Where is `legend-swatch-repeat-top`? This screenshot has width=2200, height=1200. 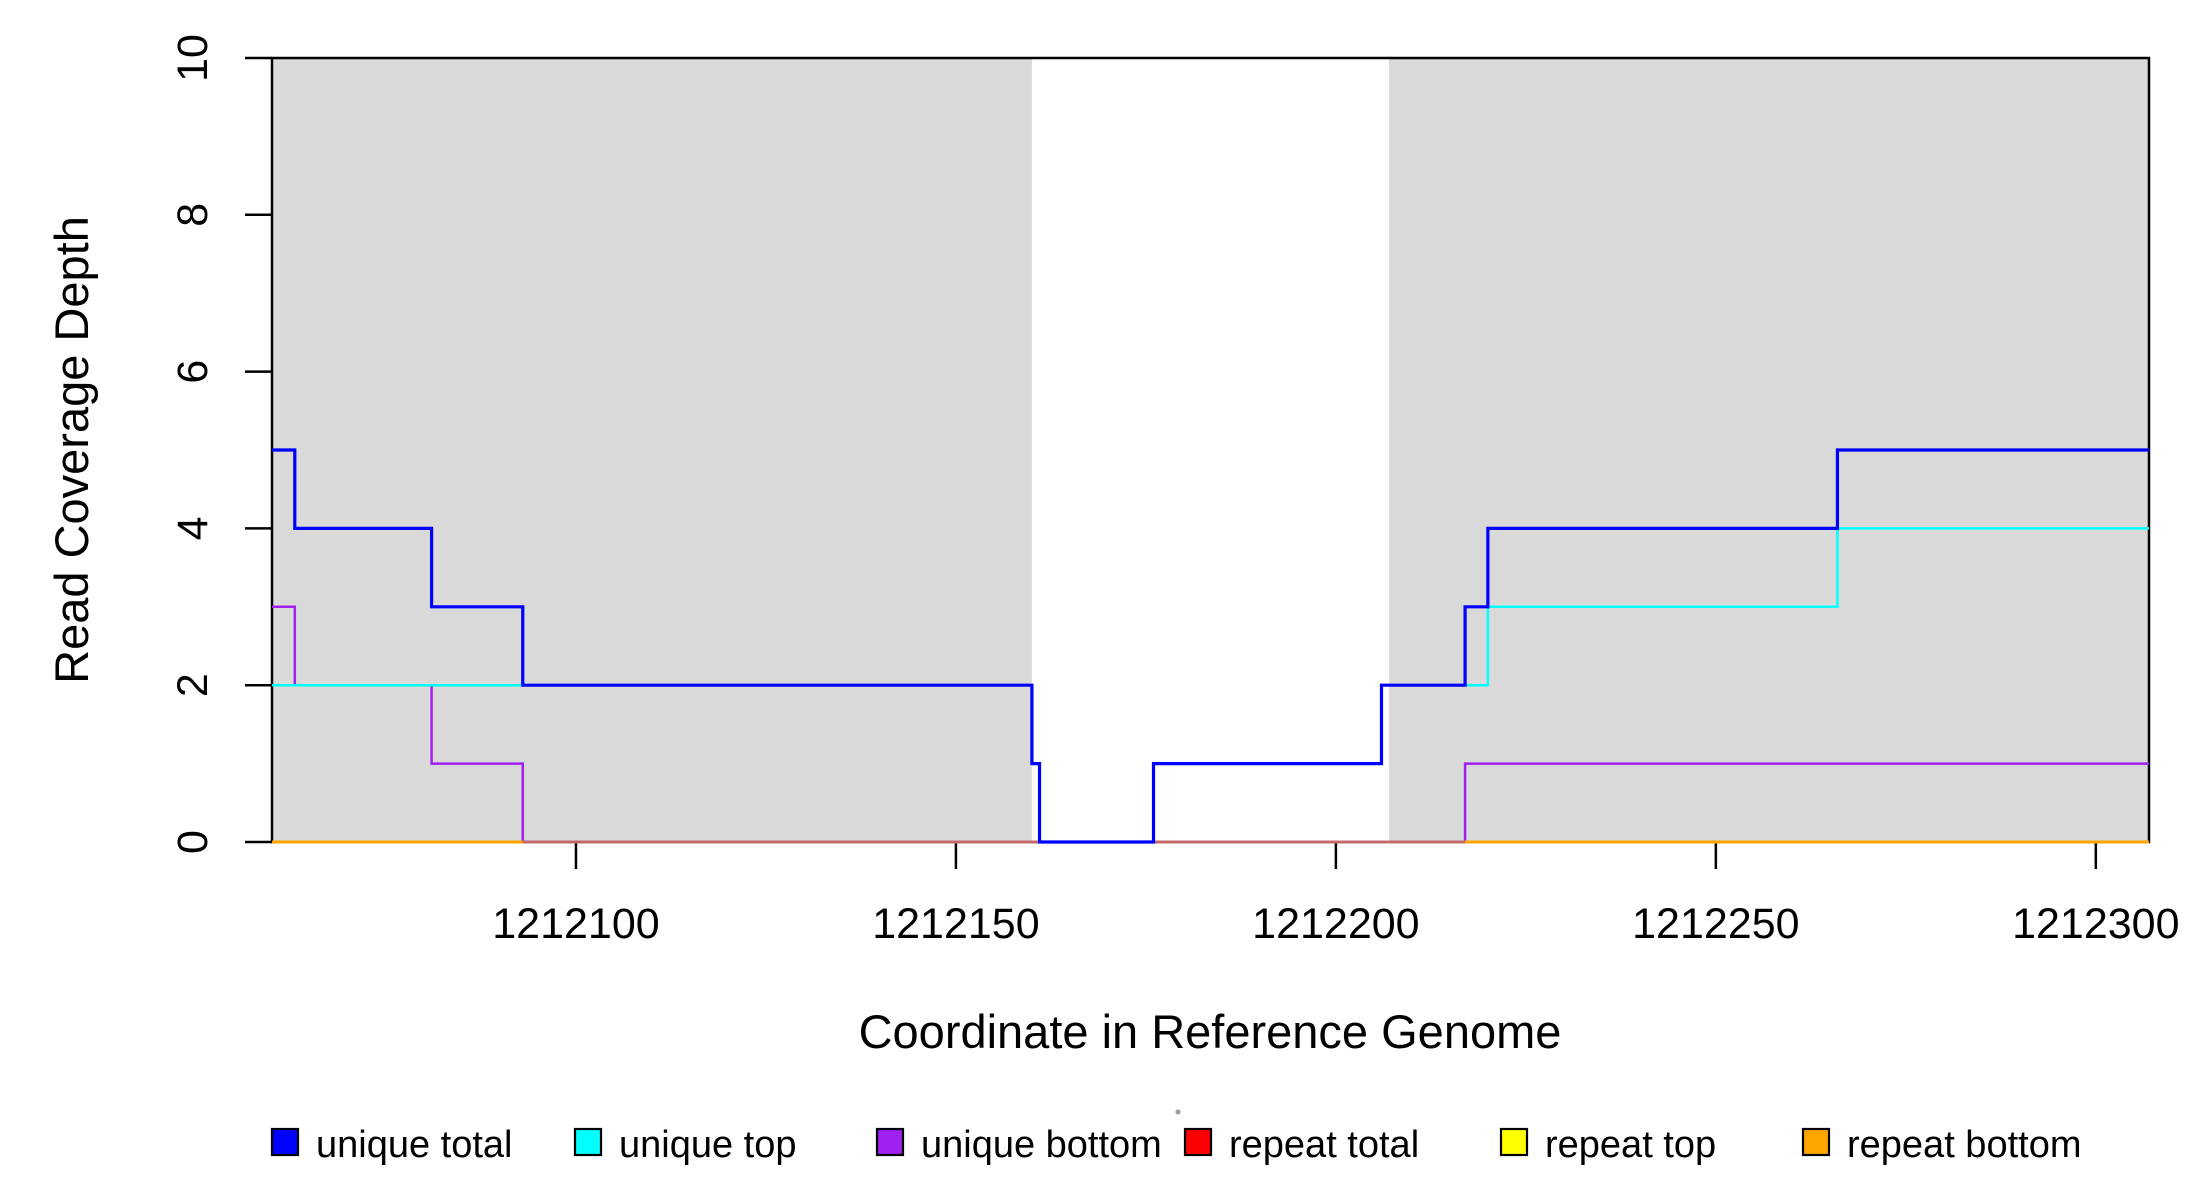
legend-swatch-repeat-top is located at coordinates (1514, 1142).